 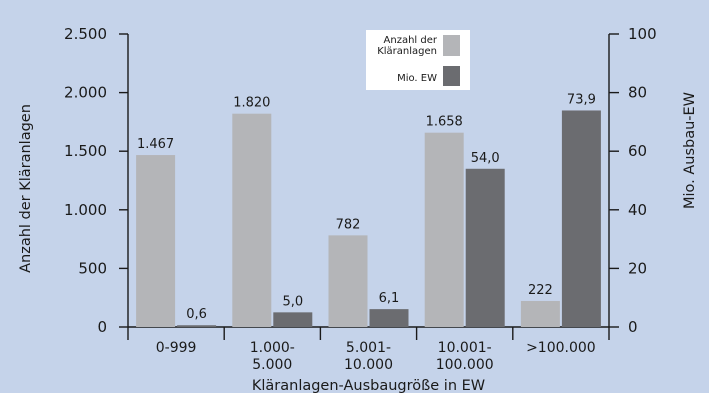 What do you see at coordinates (642, 34) in the screenshot?
I see `y-tick-label-right: 100` at bounding box center [642, 34].